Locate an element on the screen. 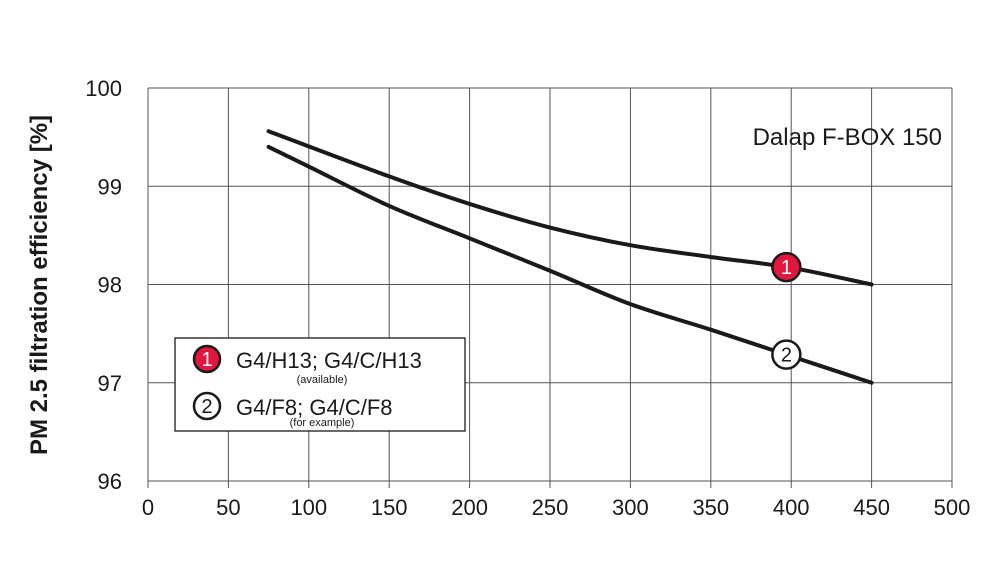  y-tick-label: 97 is located at coordinates (110, 383).